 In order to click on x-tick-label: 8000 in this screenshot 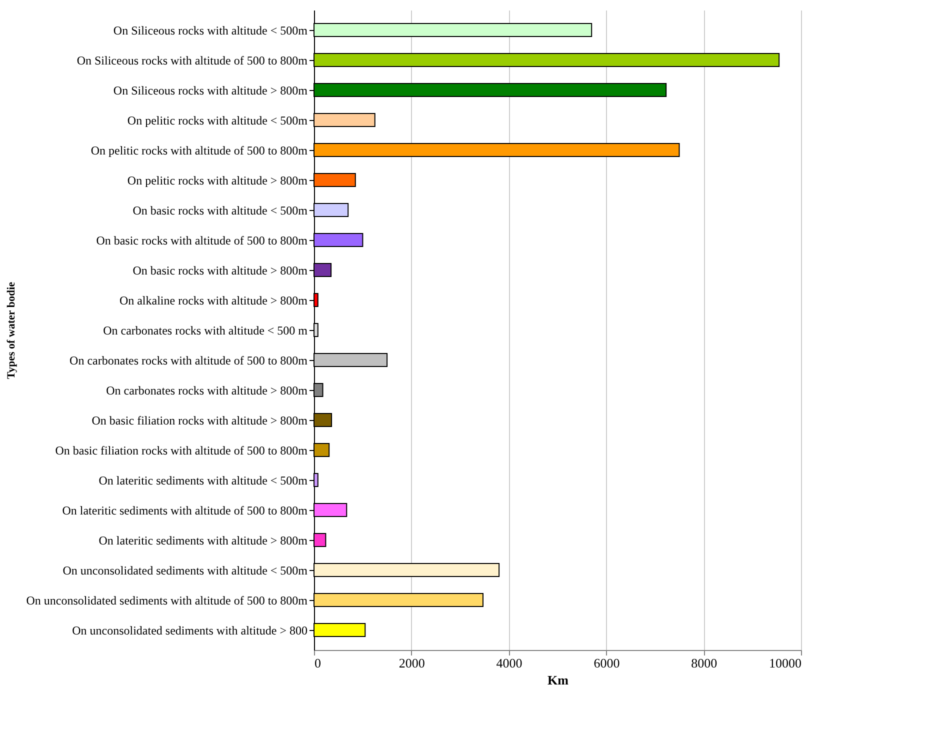, I will do `click(704, 663)`.